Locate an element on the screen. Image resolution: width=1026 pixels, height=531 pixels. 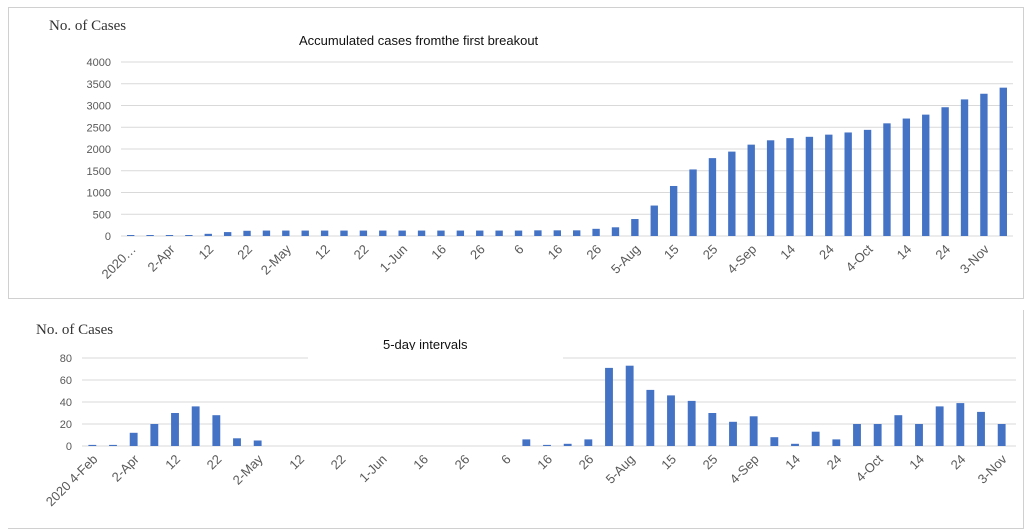
y-tick-label: 1500 is located at coordinates (99, 172).